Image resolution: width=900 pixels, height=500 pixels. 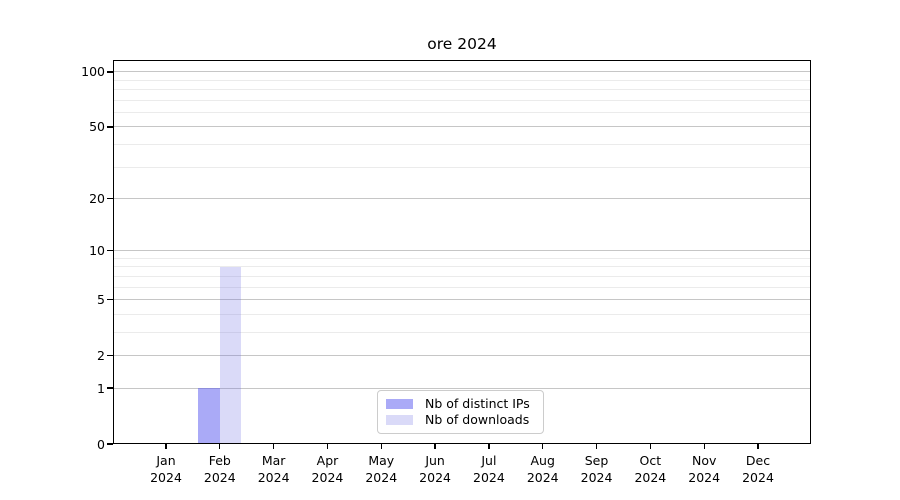 I want to click on y-tick-label: 50, so click(x=97, y=127).